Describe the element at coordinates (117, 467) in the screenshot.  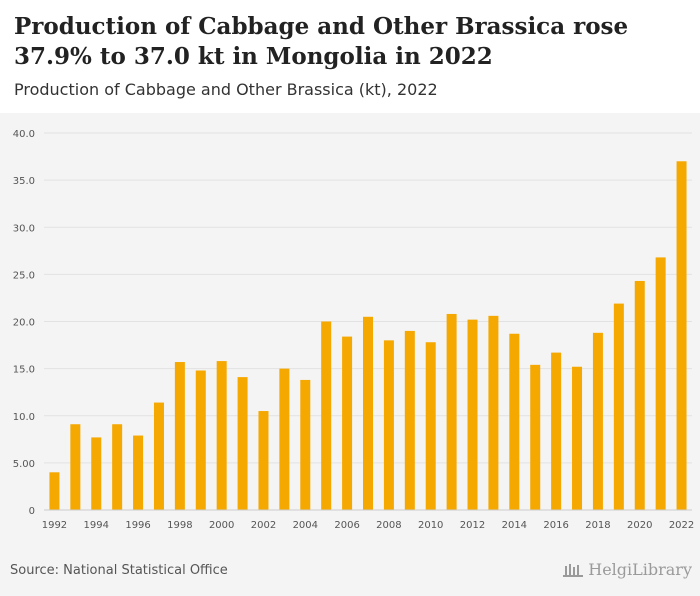
I see `bar-1995` at that location.